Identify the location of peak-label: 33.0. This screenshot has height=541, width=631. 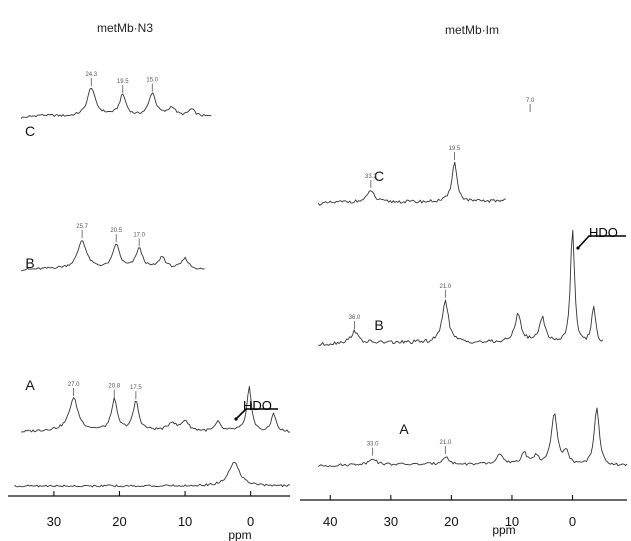
(373, 445).